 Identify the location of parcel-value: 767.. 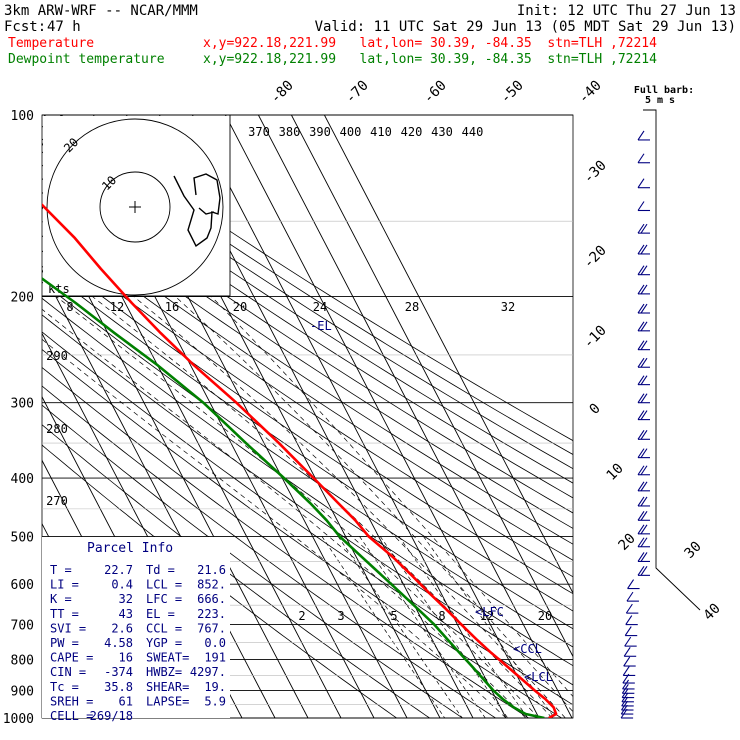
(211, 628).